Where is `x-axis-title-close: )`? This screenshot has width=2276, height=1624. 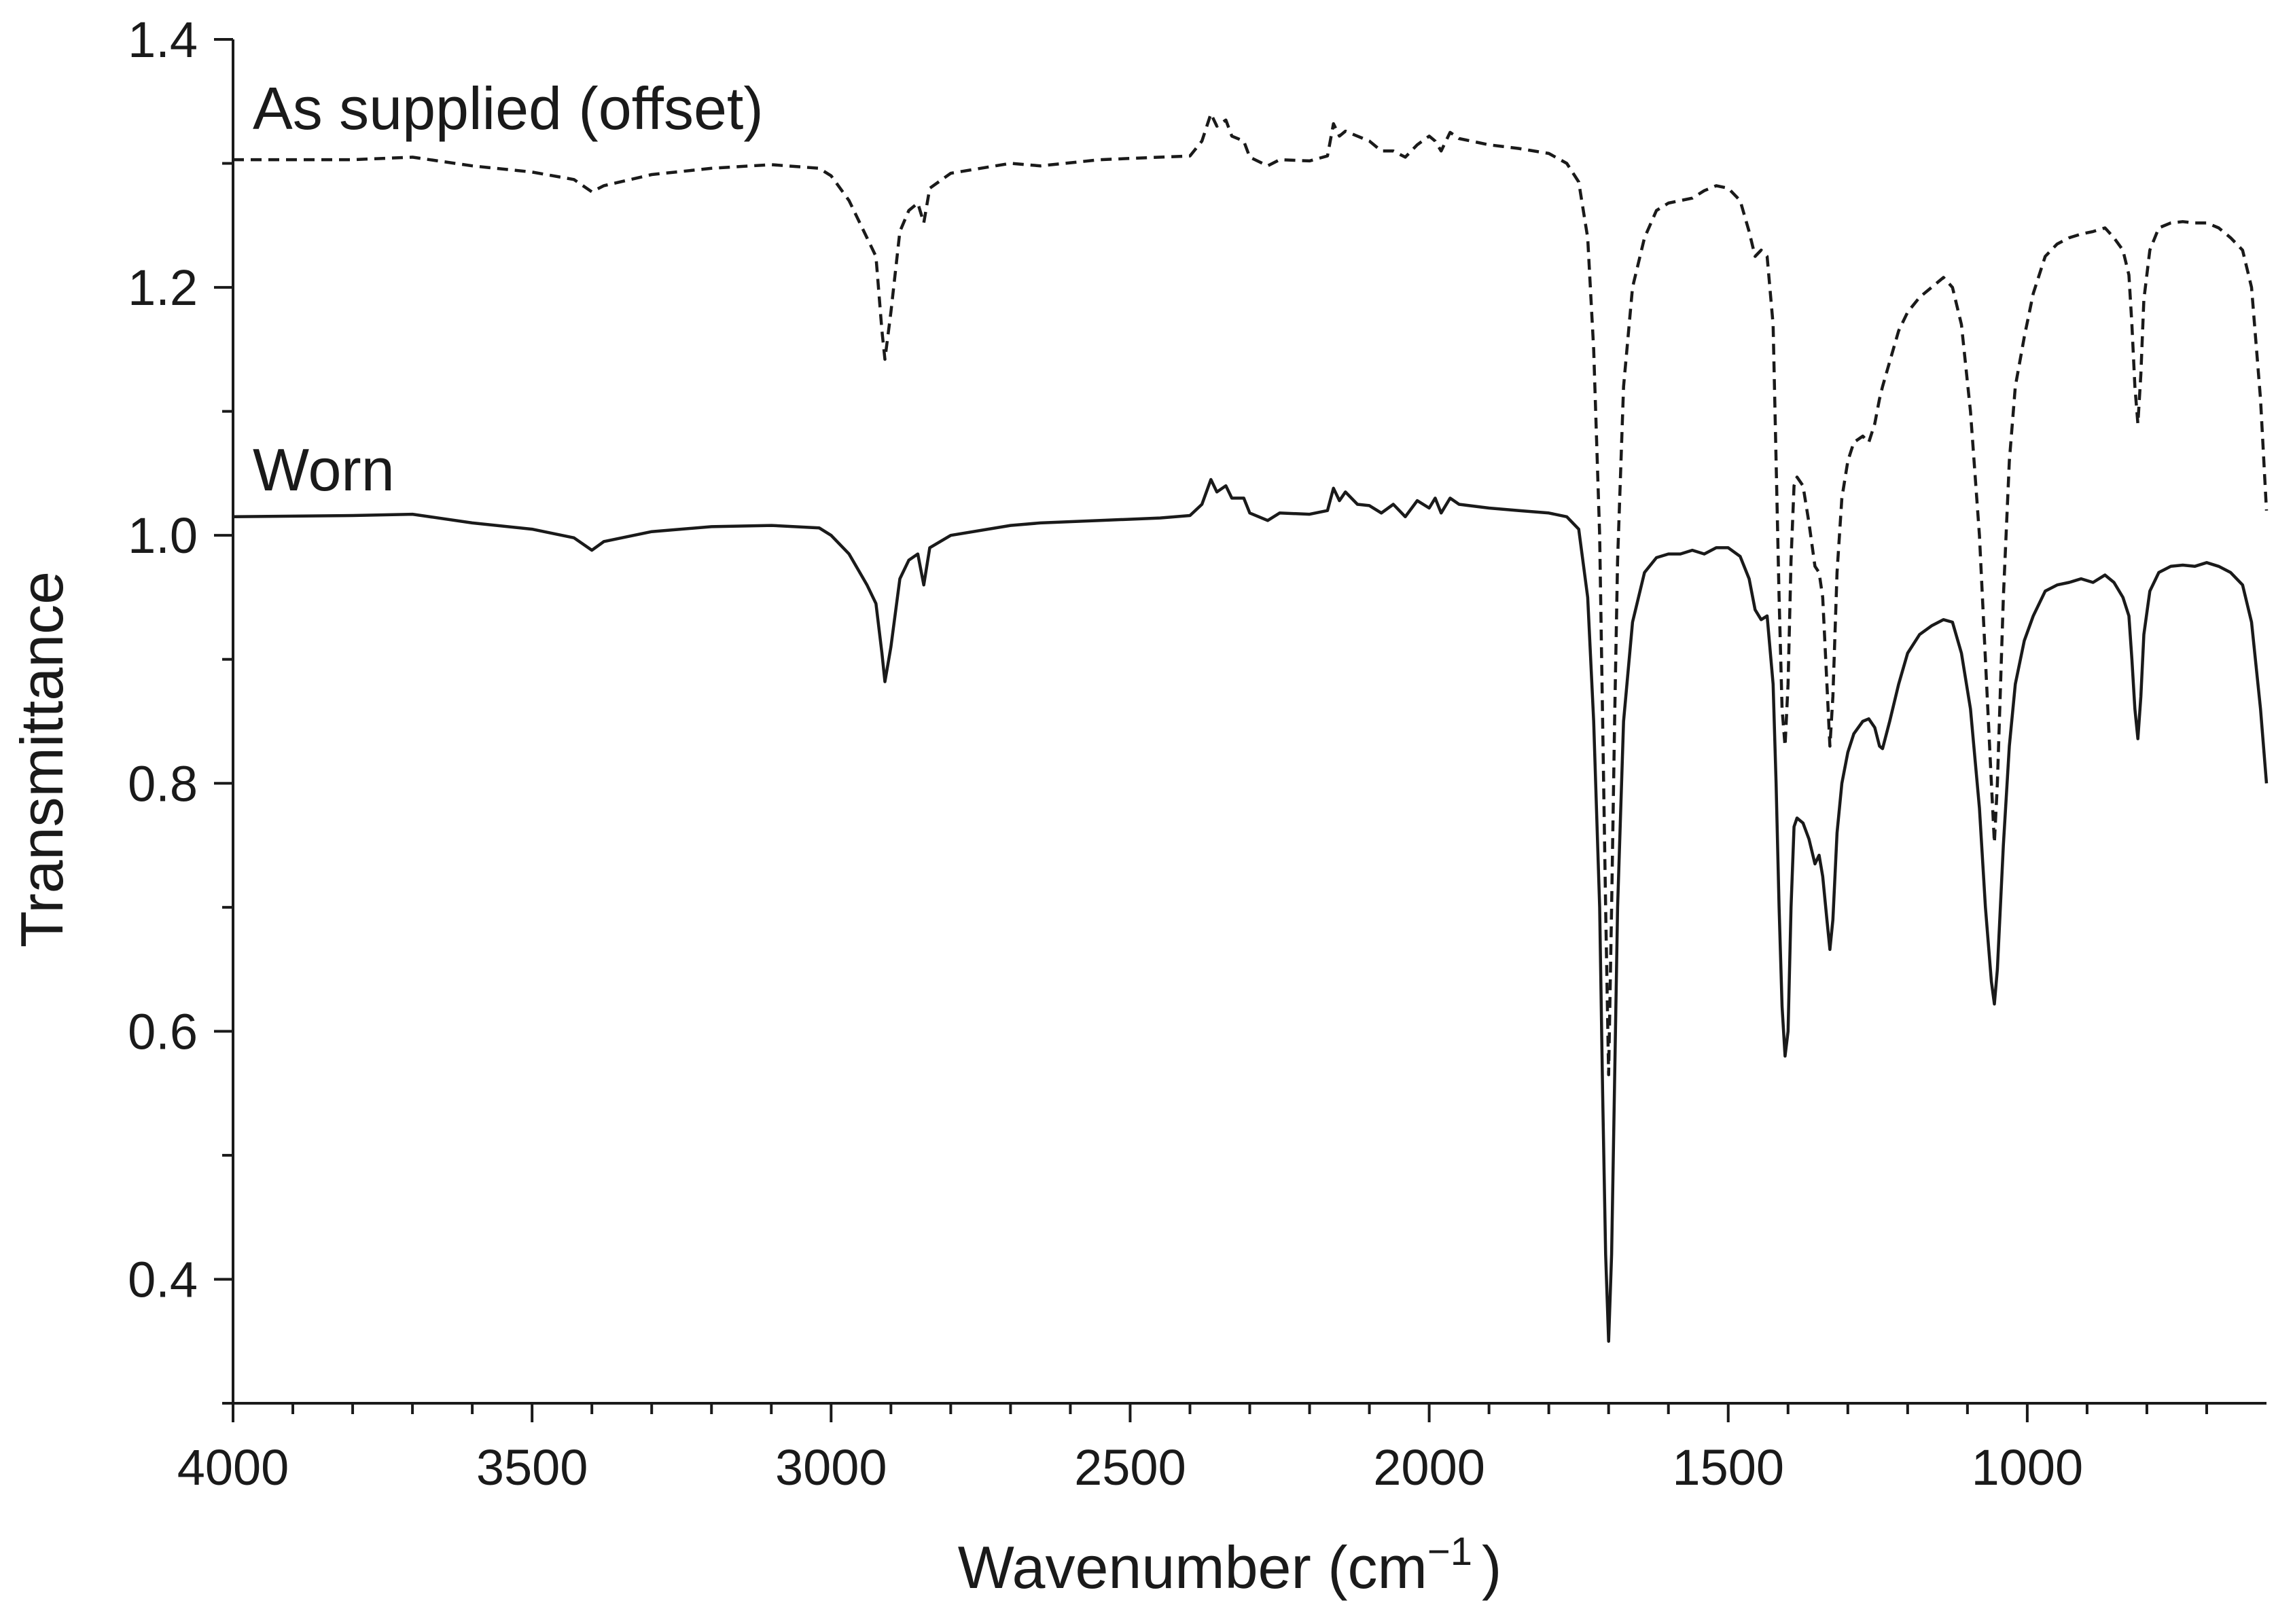
x-axis-title-close: ) is located at coordinates (1491, 1567).